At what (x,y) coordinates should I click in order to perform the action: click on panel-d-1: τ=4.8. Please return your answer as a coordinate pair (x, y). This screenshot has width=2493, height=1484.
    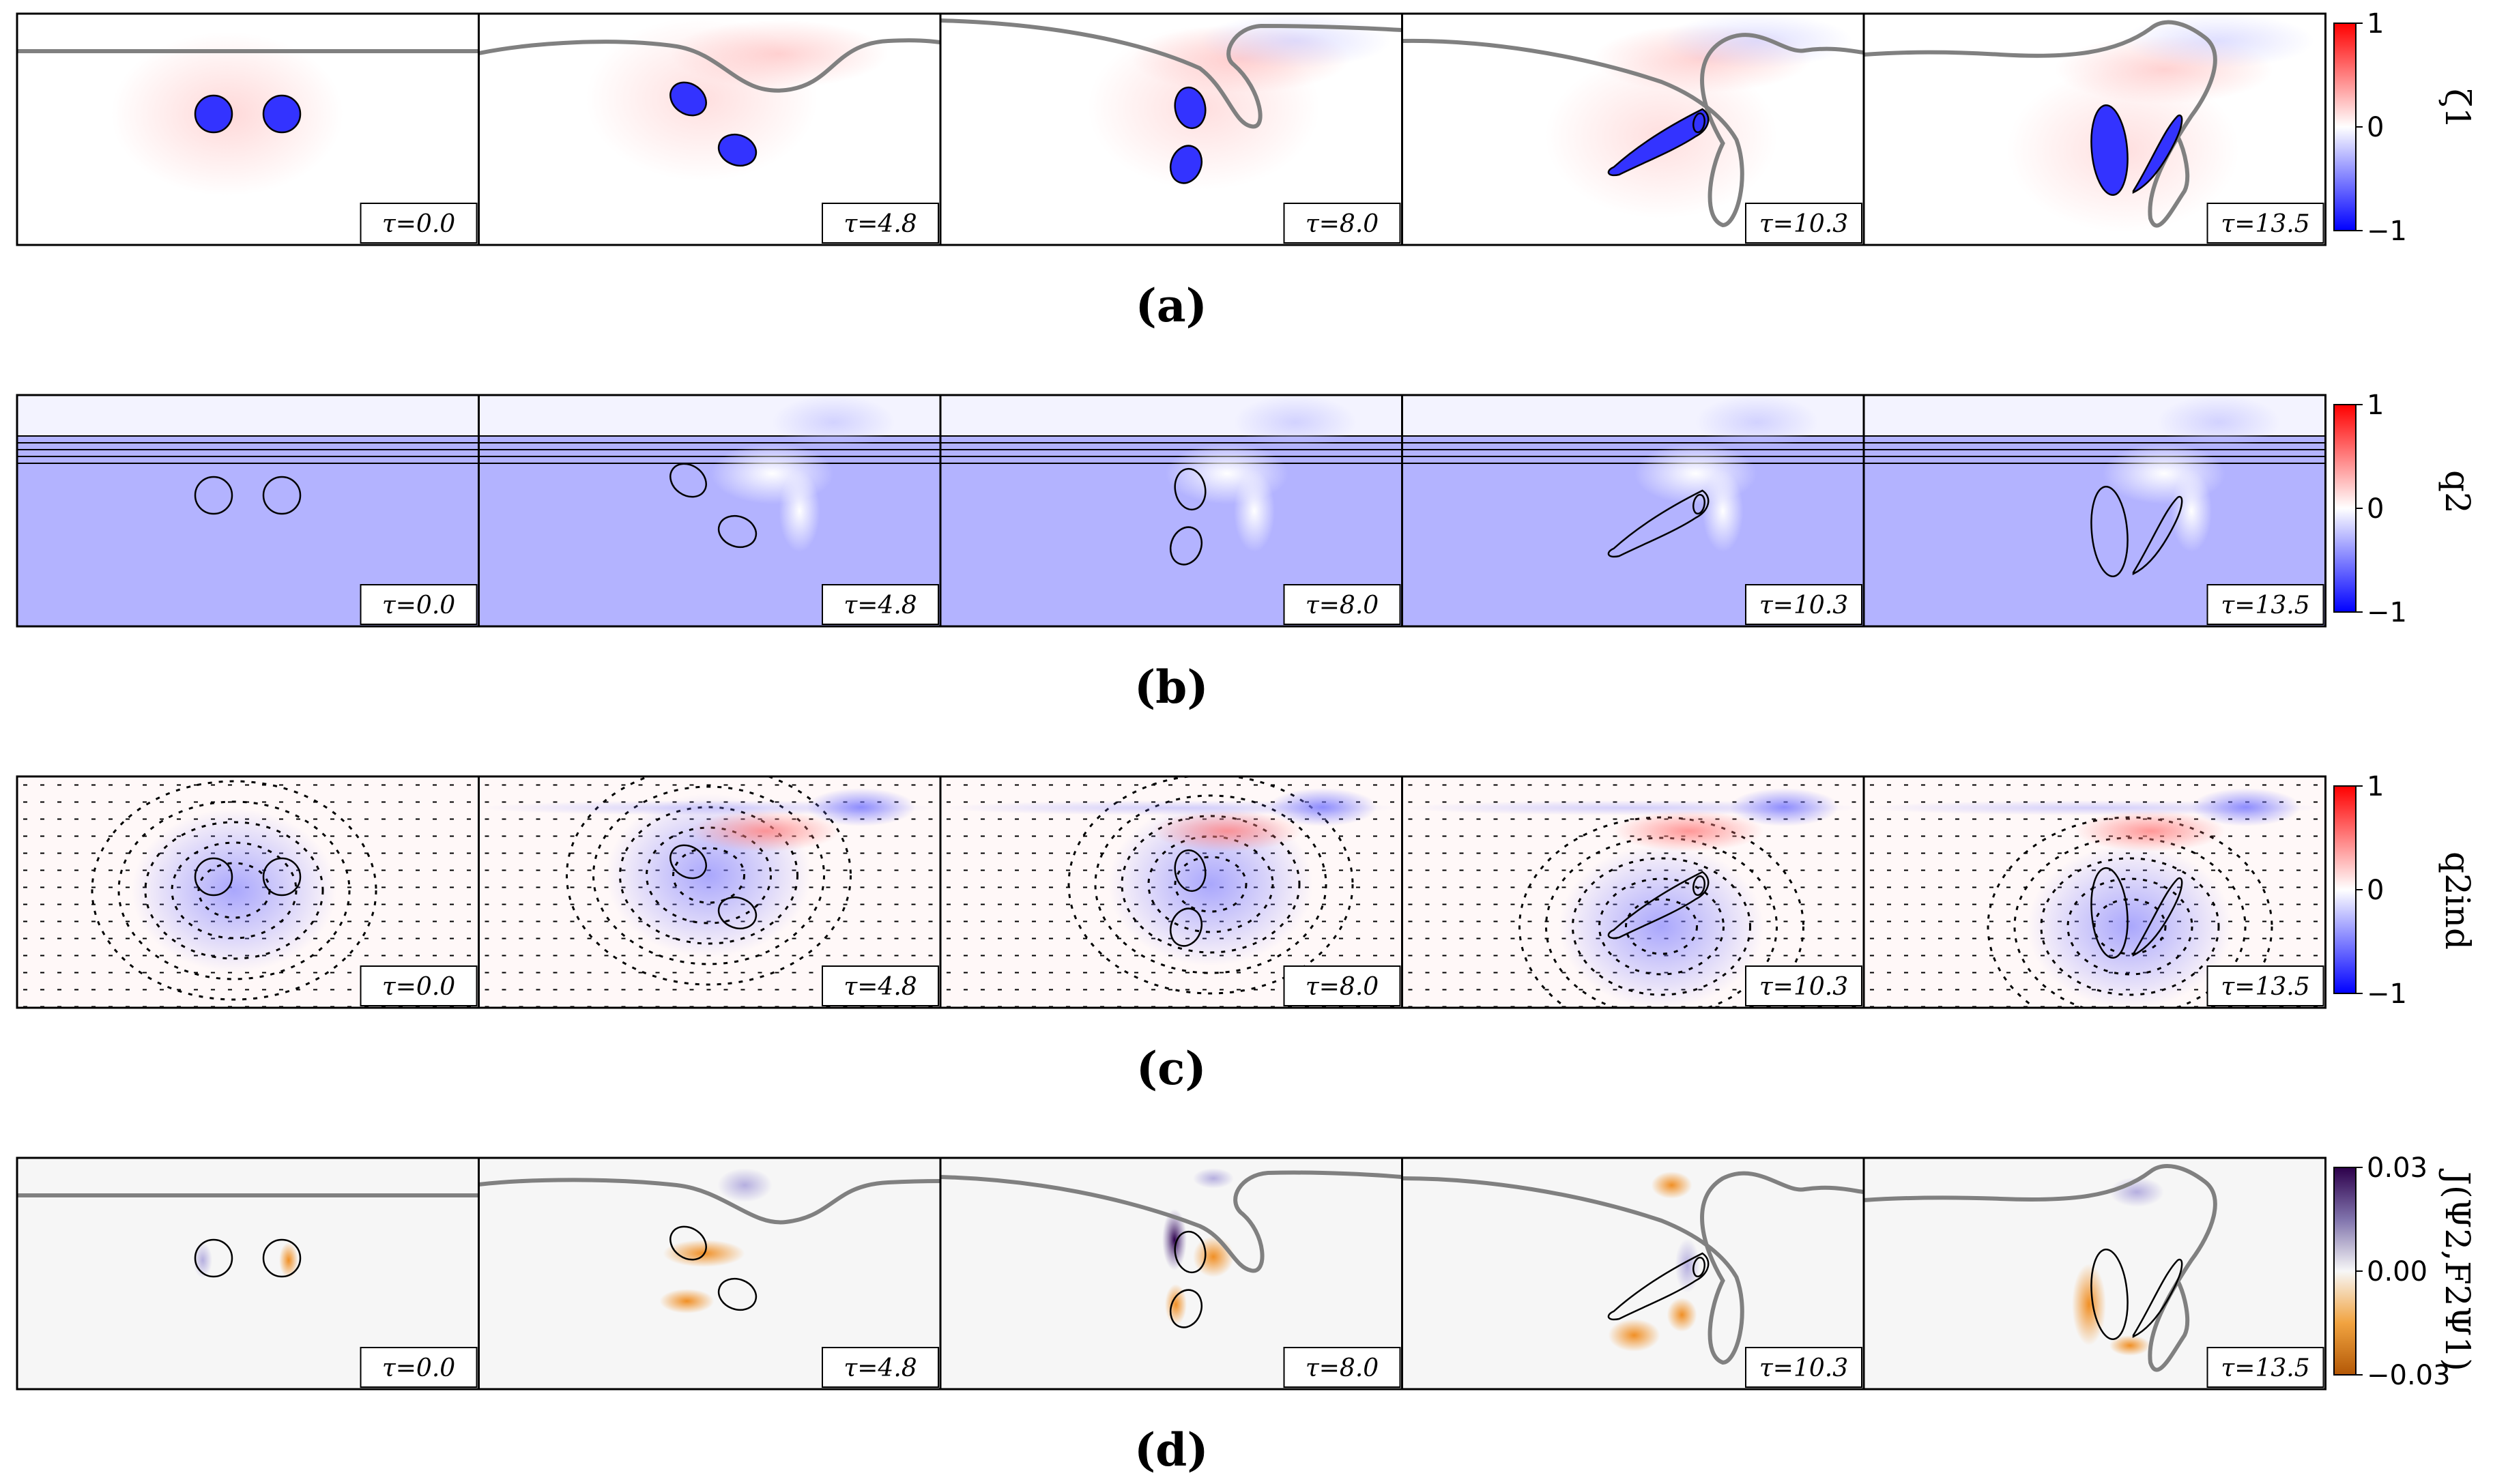
    Looking at the image, I should click on (710, 1273).